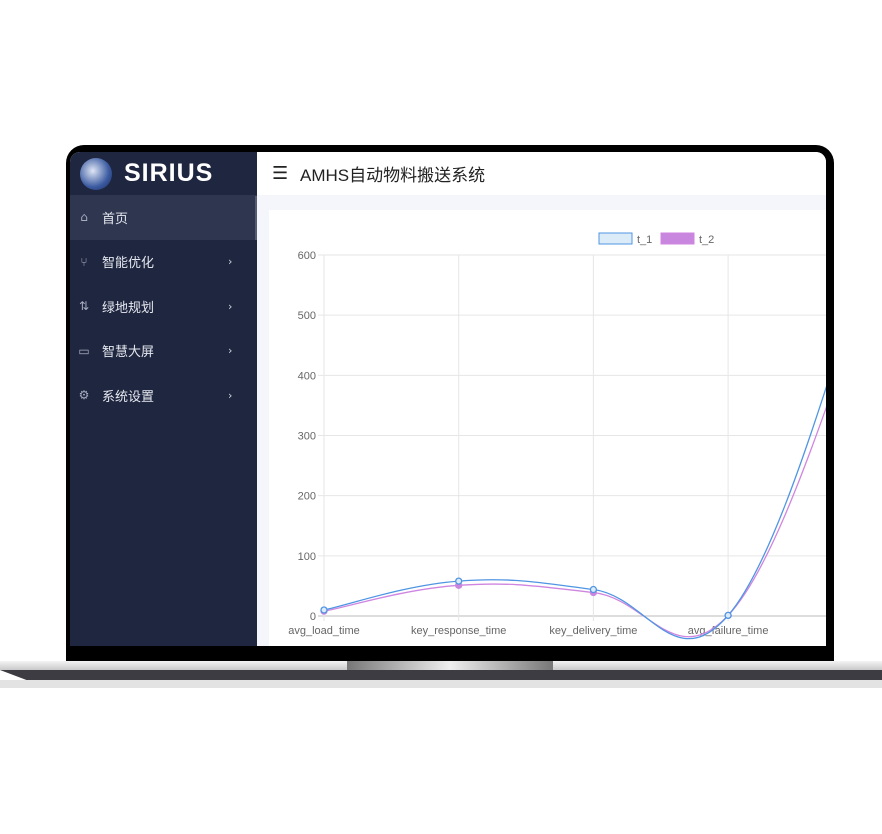 The image size is (882, 834). I want to click on x-tick-label: key_delivery_time, so click(593, 631).